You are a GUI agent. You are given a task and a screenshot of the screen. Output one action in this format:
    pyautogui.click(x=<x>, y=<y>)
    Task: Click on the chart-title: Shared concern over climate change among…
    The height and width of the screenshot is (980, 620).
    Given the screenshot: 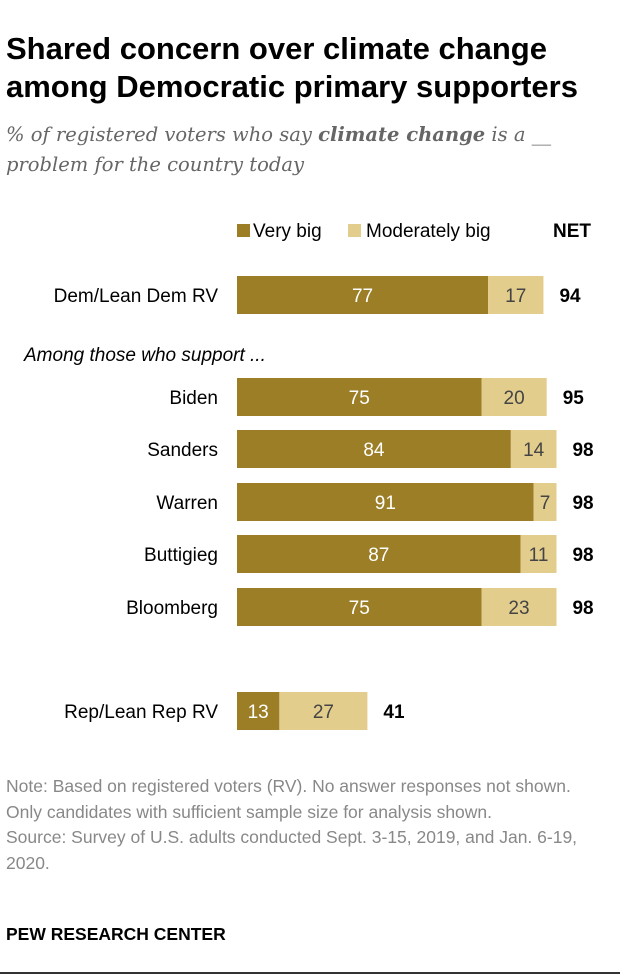 What is the action you would take?
    pyautogui.click(x=292, y=67)
    